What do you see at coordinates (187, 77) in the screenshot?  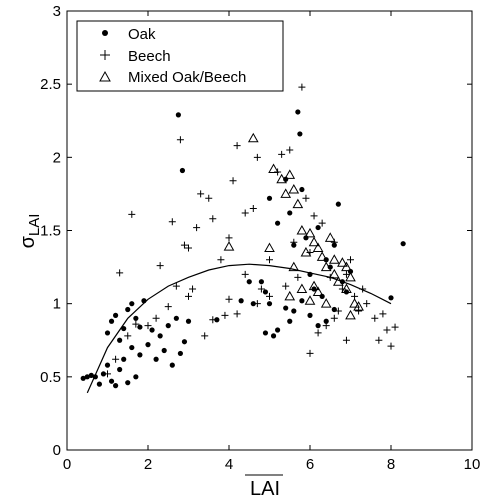 I see `legend-mixed-label: Mixed Oak/Beech` at bounding box center [187, 77].